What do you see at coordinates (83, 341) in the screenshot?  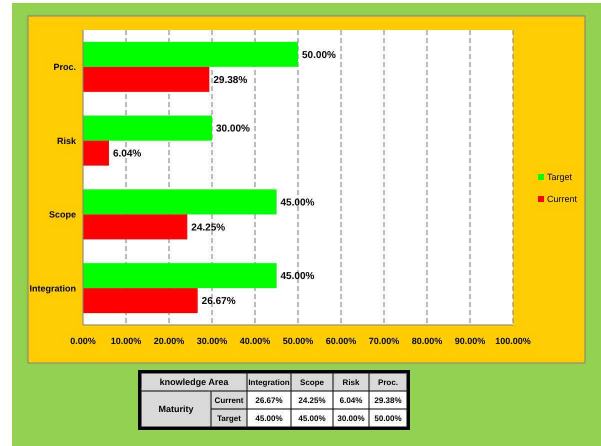 I see `x-tick-label: 0.00%` at bounding box center [83, 341].